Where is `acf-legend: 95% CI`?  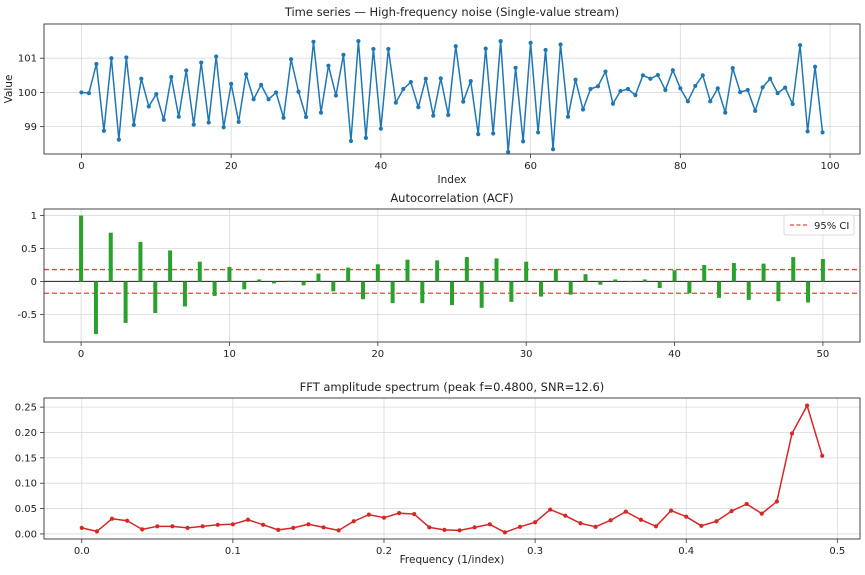
acf-legend: 95% CI is located at coordinates (819, 225).